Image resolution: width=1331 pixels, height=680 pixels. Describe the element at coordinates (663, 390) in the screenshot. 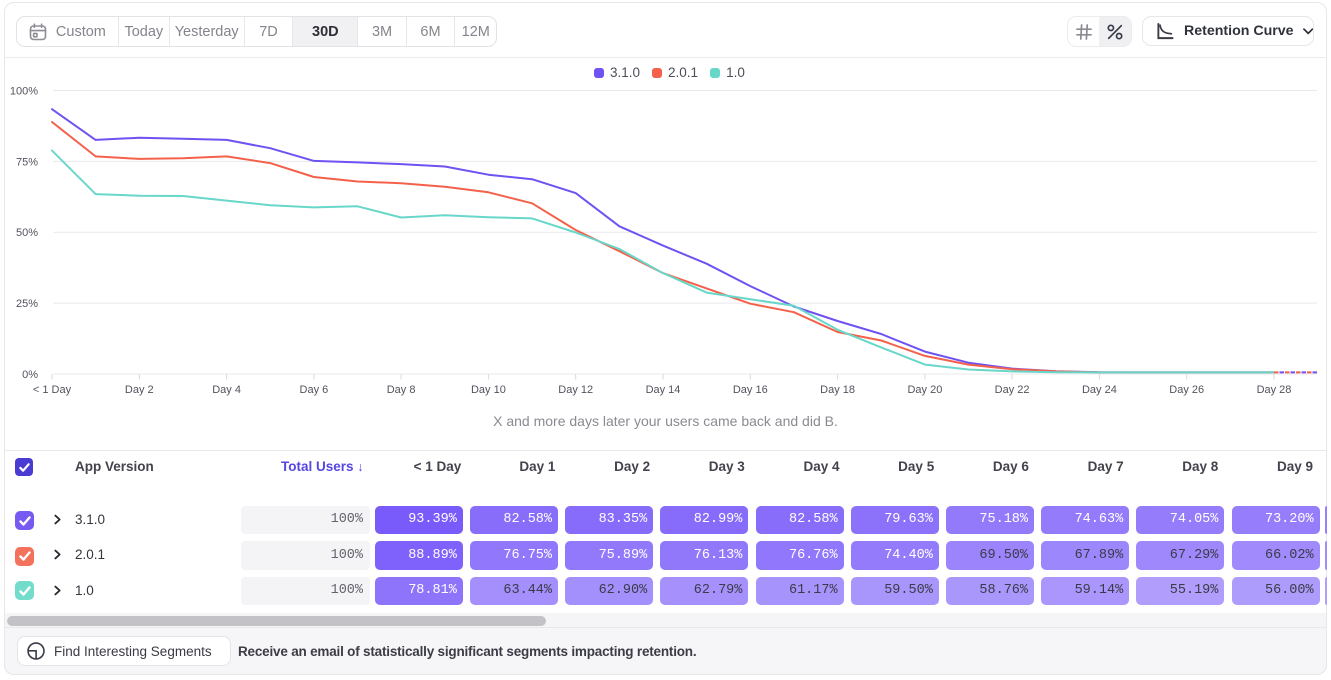

I see `svg-text: Day 14` at that location.